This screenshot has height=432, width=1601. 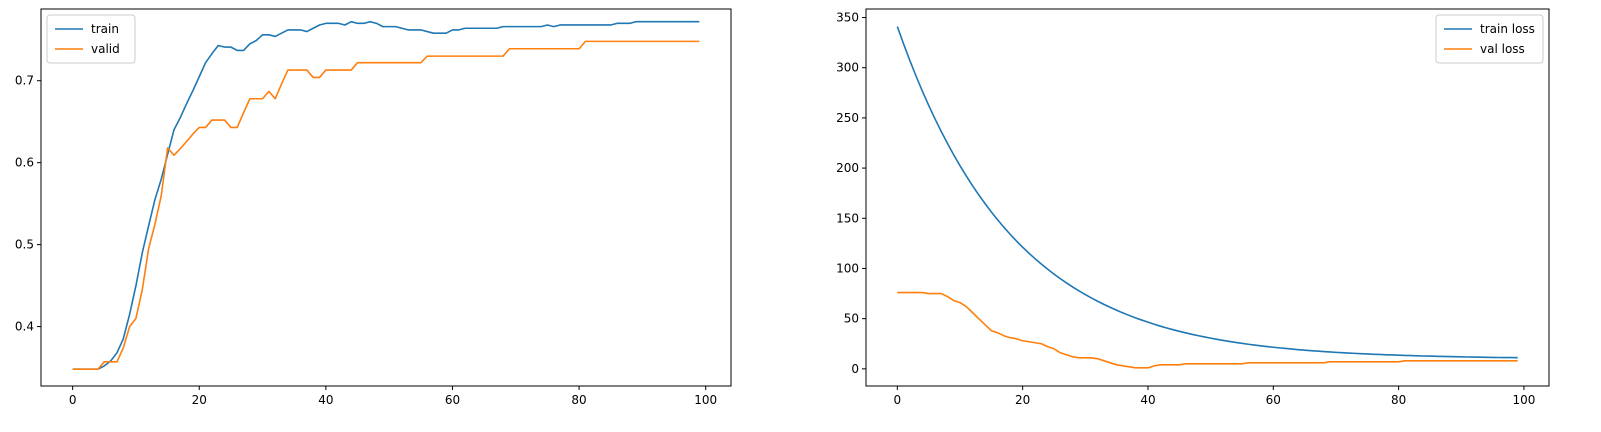 I want to click on legend-label: train loss, so click(x=1507, y=29).